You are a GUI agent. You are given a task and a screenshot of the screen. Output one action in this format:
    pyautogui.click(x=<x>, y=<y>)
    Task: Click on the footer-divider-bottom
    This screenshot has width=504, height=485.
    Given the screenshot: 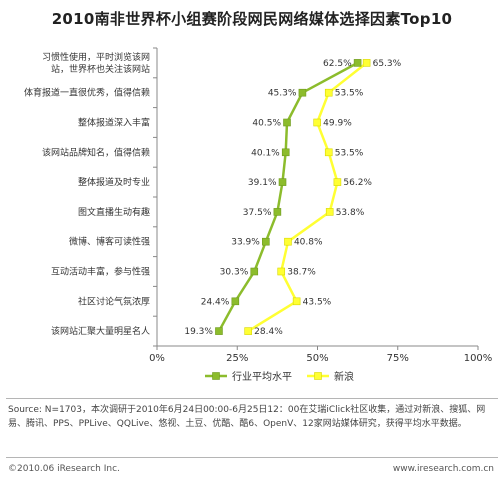 What is the action you would take?
    pyautogui.click(x=252, y=457)
    